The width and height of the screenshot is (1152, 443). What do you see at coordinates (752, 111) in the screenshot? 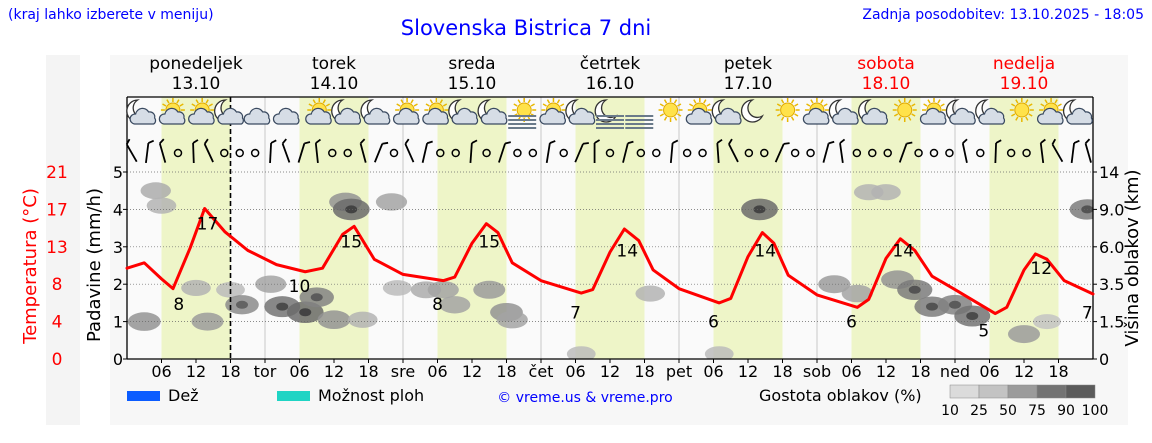
I see `moon-shape` at bounding box center [752, 111].